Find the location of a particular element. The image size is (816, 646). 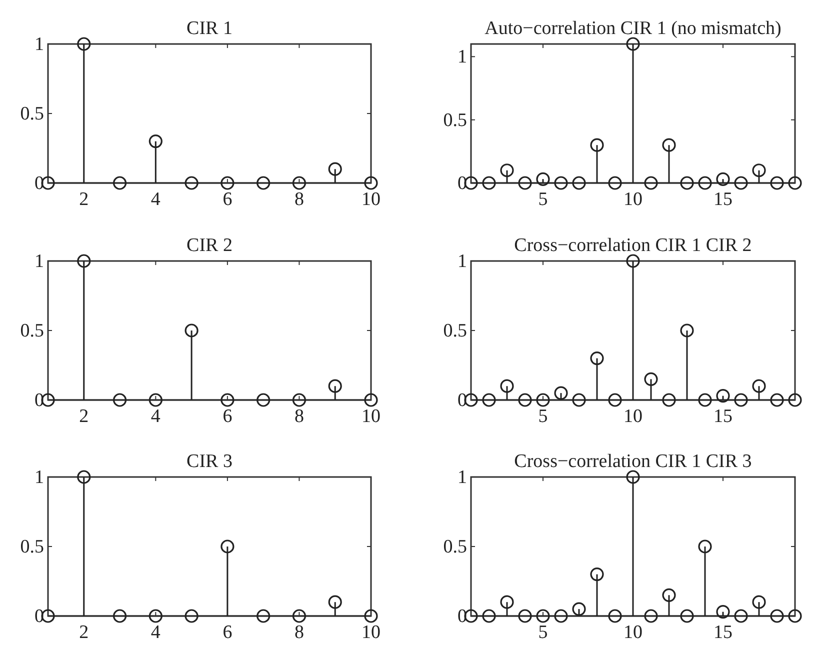

x-tick-label: 4 is located at coordinates (155, 416).